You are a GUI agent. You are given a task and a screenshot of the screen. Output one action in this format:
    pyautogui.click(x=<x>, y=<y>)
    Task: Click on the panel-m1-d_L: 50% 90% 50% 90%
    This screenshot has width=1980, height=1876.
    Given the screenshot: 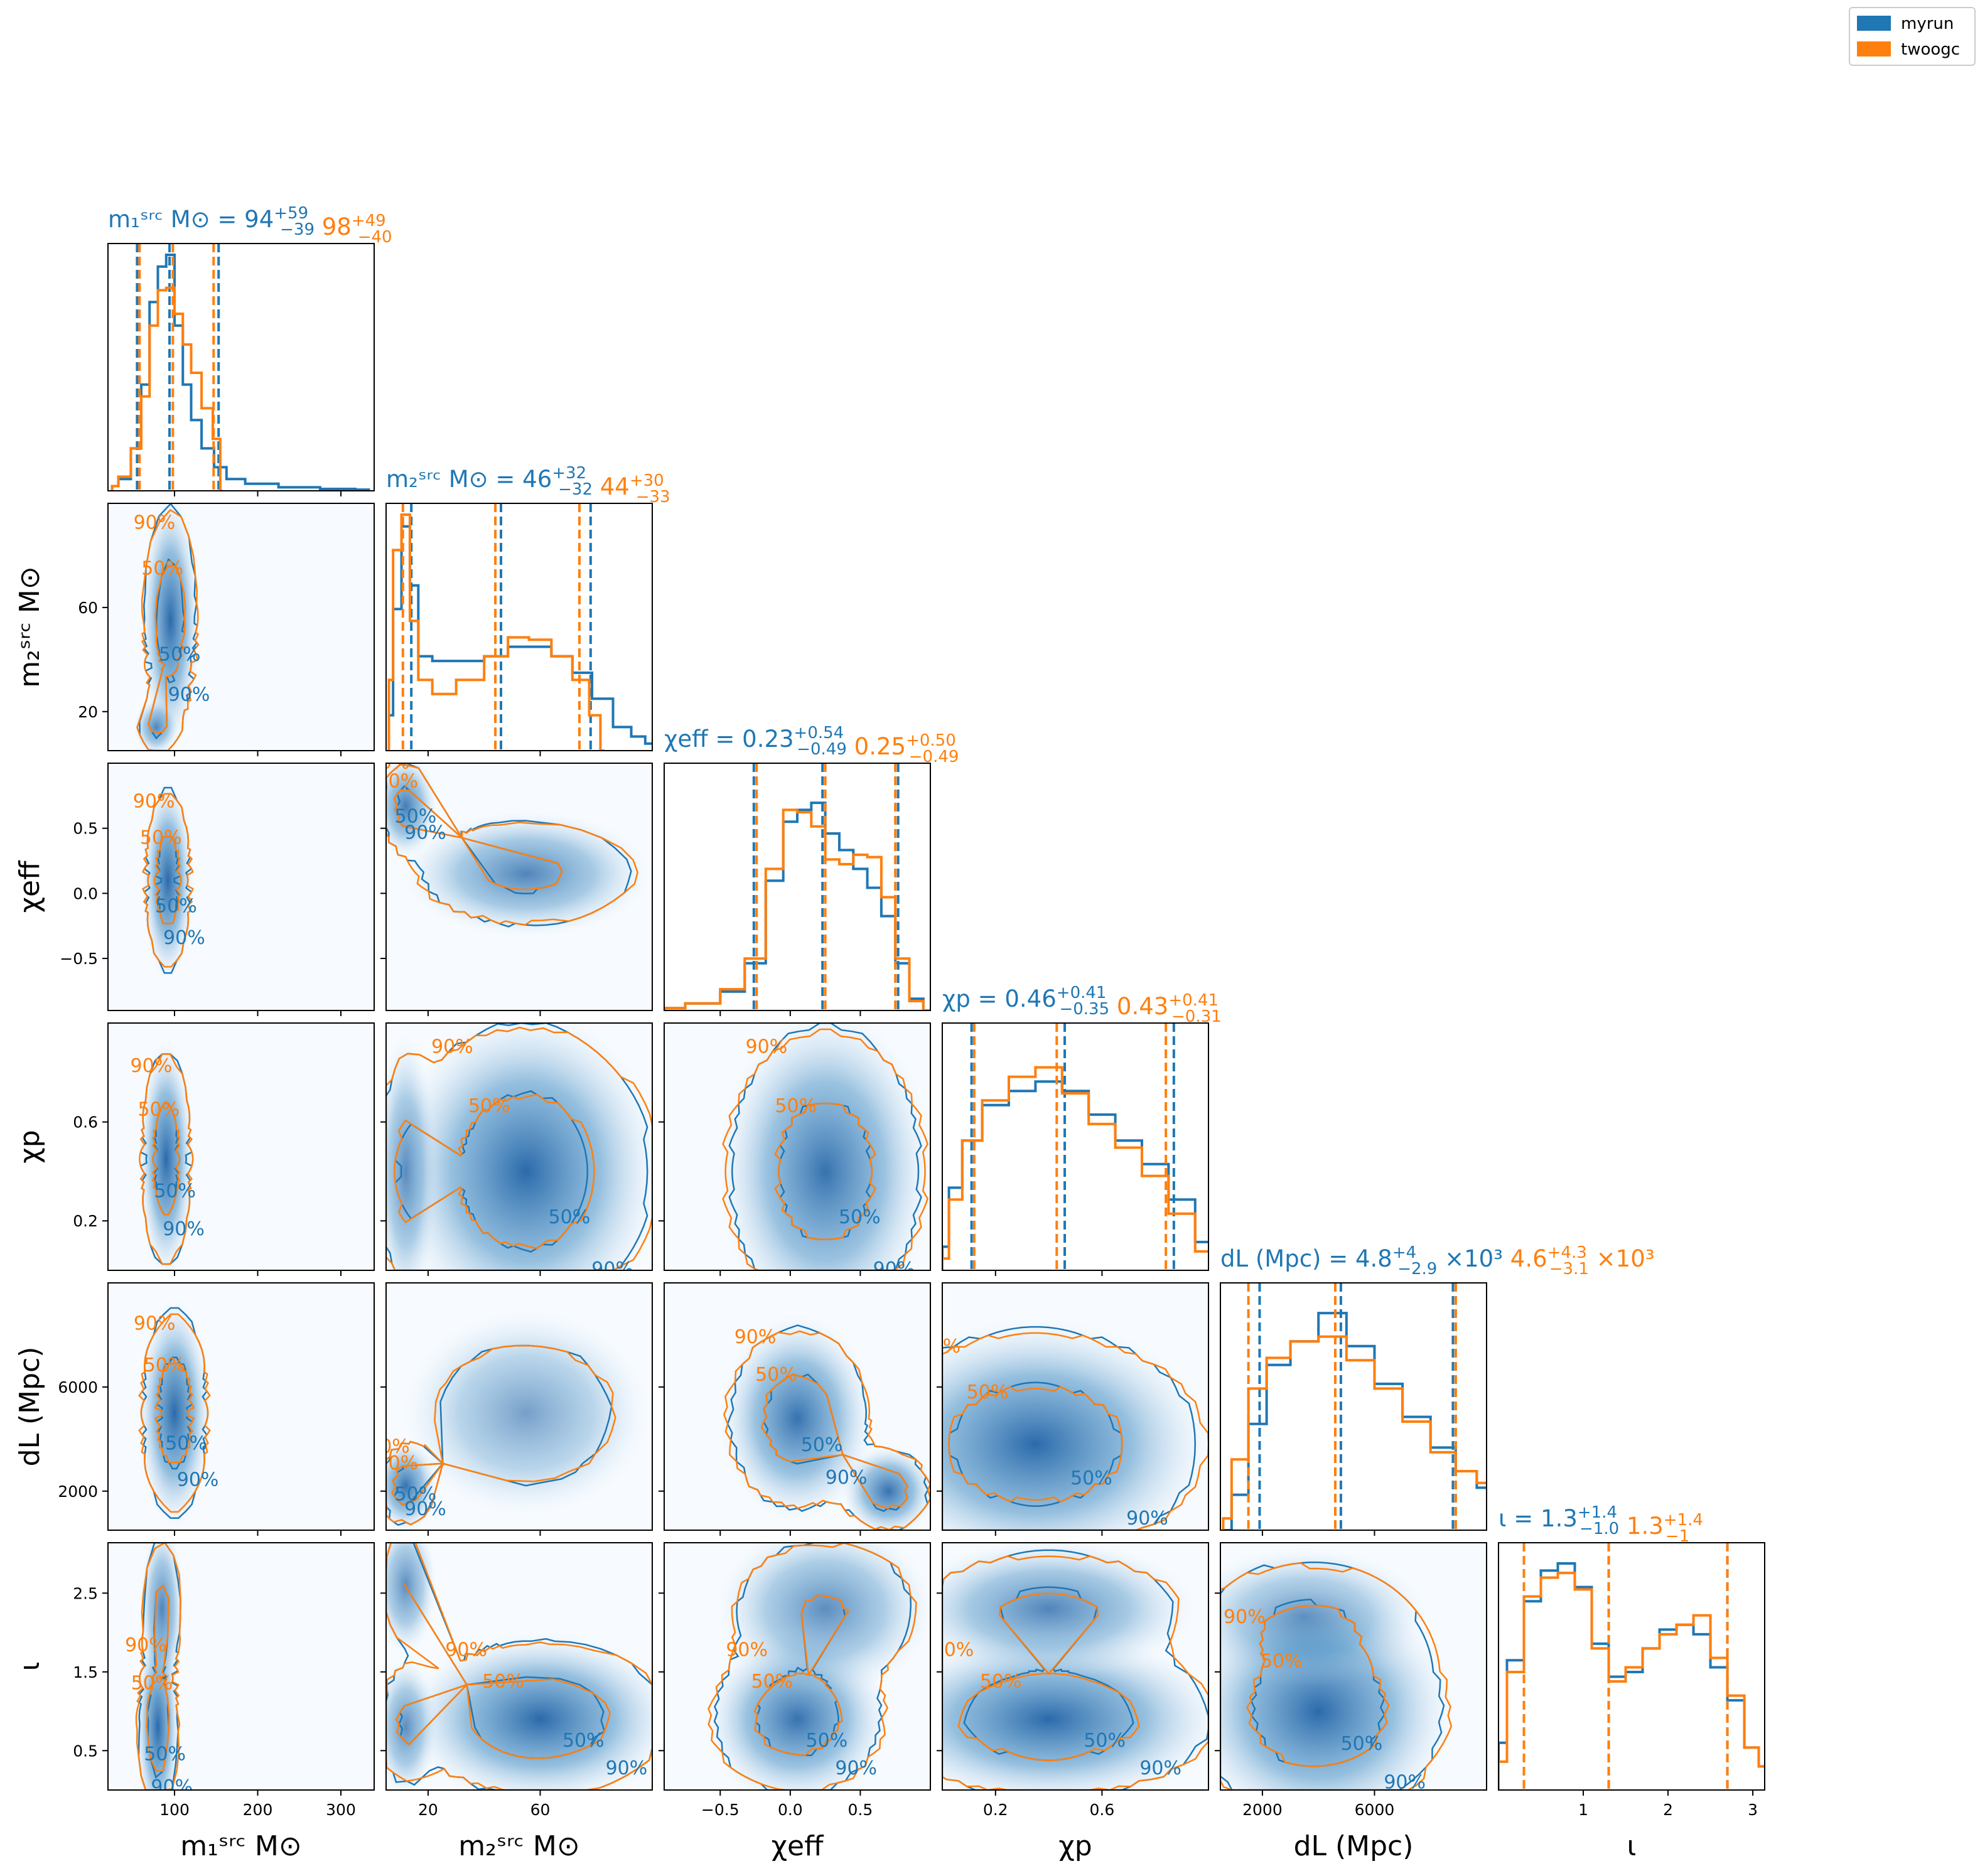 What is the action you would take?
    pyautogui.click(x=241, y=1406)
    